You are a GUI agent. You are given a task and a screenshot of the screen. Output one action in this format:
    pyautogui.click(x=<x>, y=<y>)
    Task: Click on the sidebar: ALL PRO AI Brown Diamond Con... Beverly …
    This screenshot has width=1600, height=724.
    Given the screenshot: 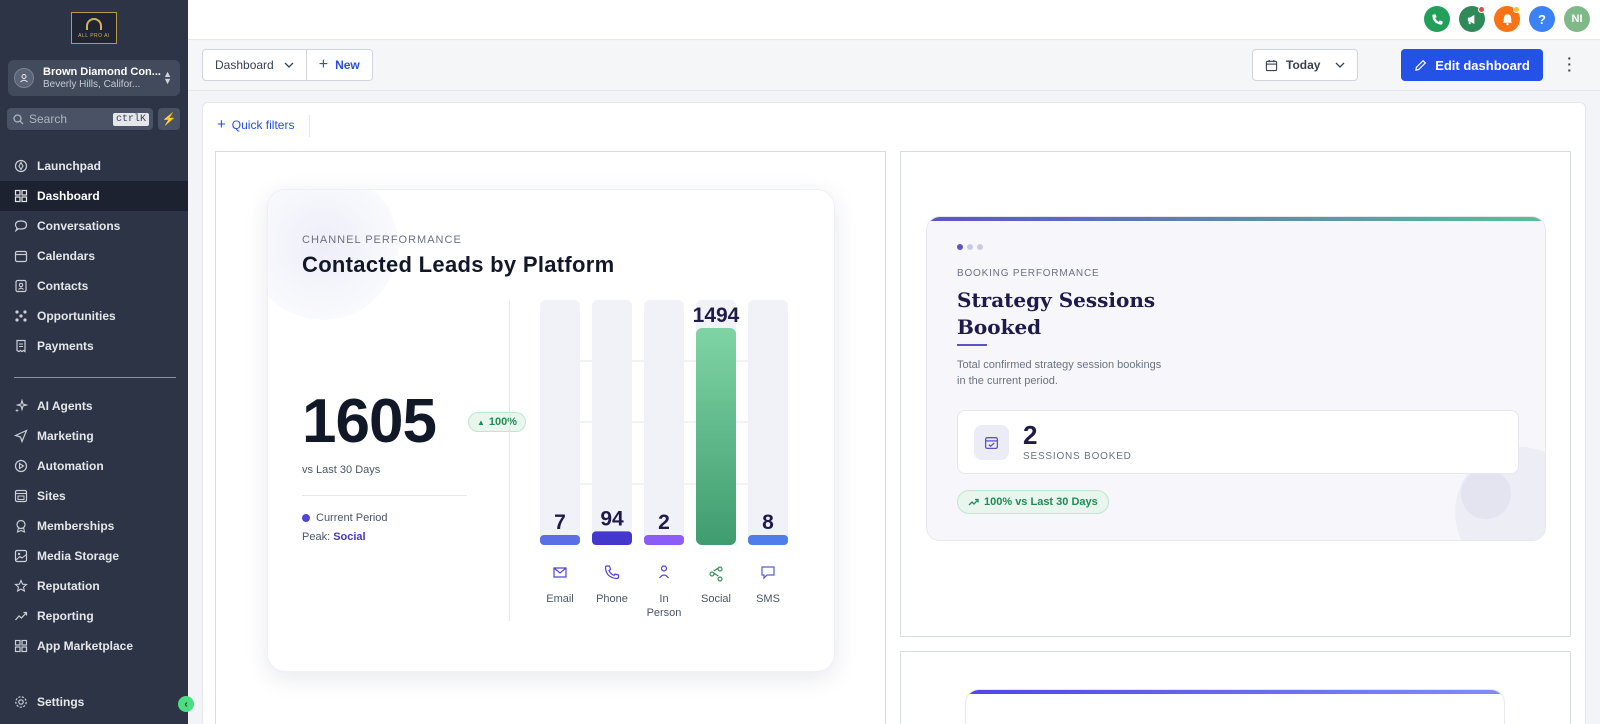 What is the action you would take?
    pyautogui.click(x=97, y=362)
    